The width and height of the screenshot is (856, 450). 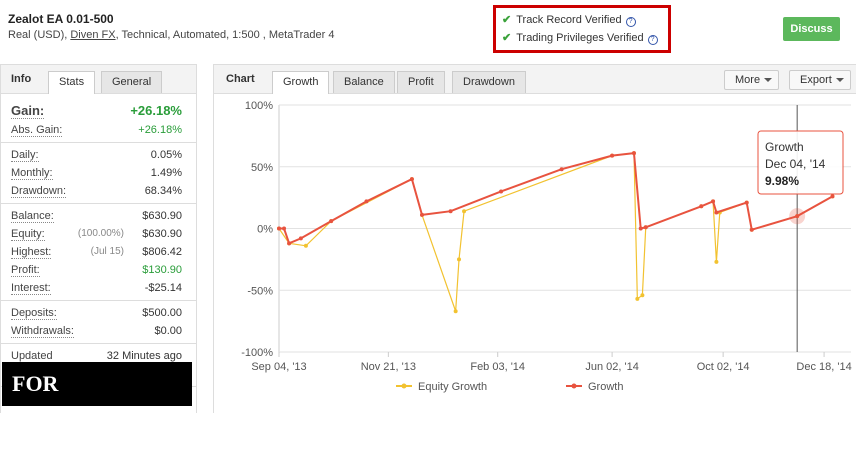 What do you see at coordinates (34, 313) in the screenshot?
I see `stat-label: Deposits:` at bounding box center [34, 313].